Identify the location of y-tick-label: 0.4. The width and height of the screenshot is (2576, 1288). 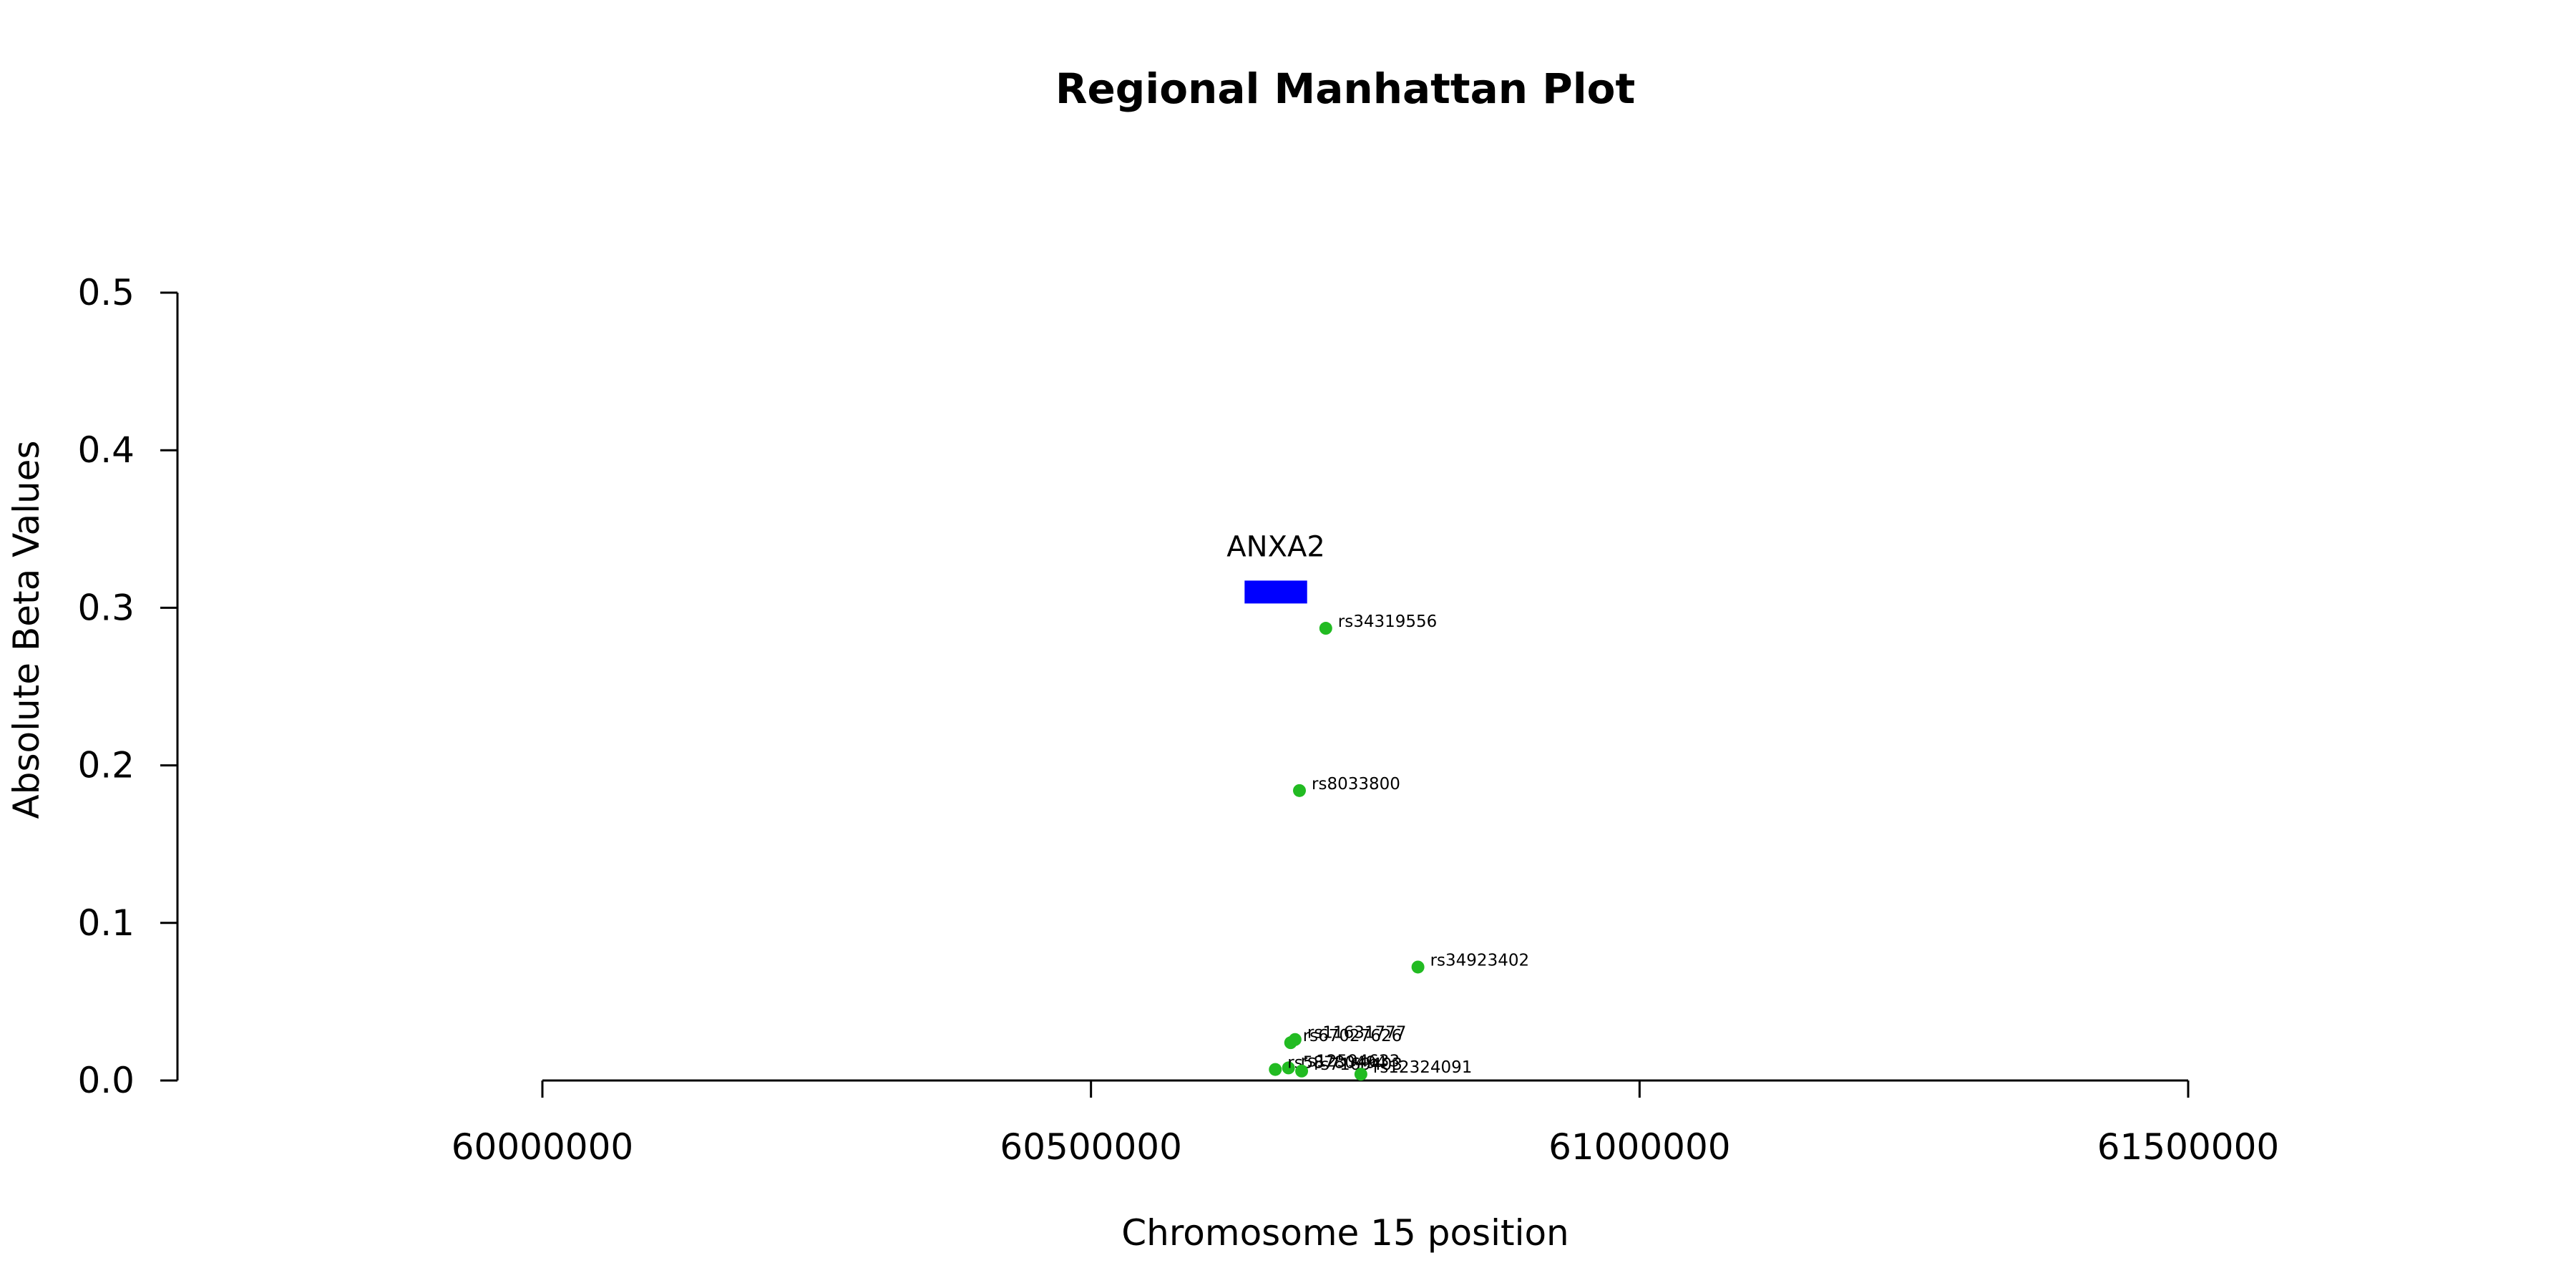
(106, 450).